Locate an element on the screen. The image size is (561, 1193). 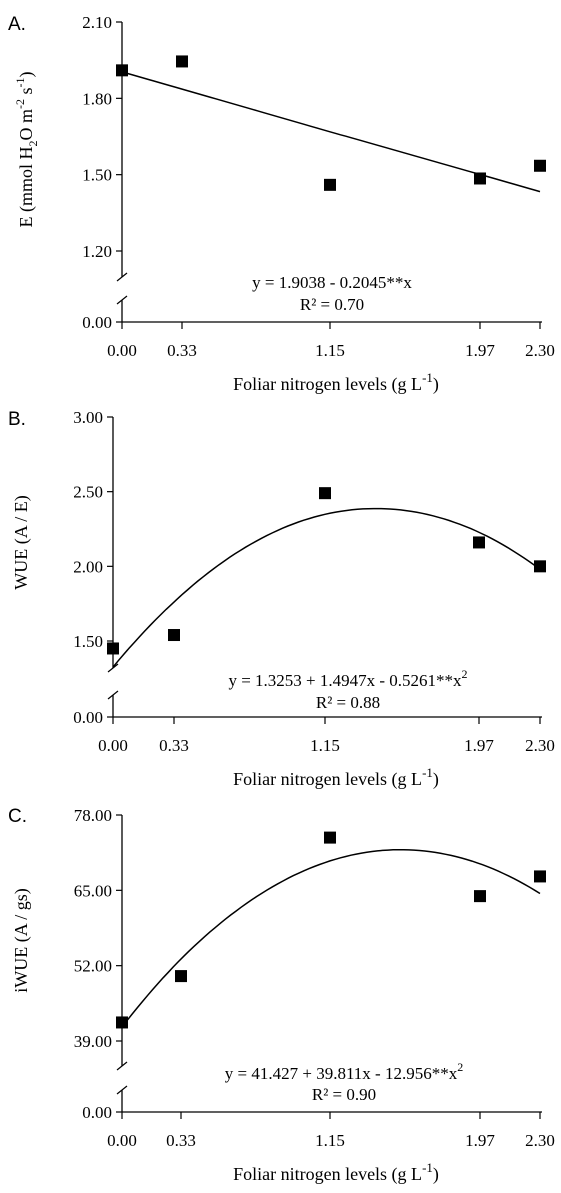
y-tick-label: 1.80 is located at coordinates (97, 98).